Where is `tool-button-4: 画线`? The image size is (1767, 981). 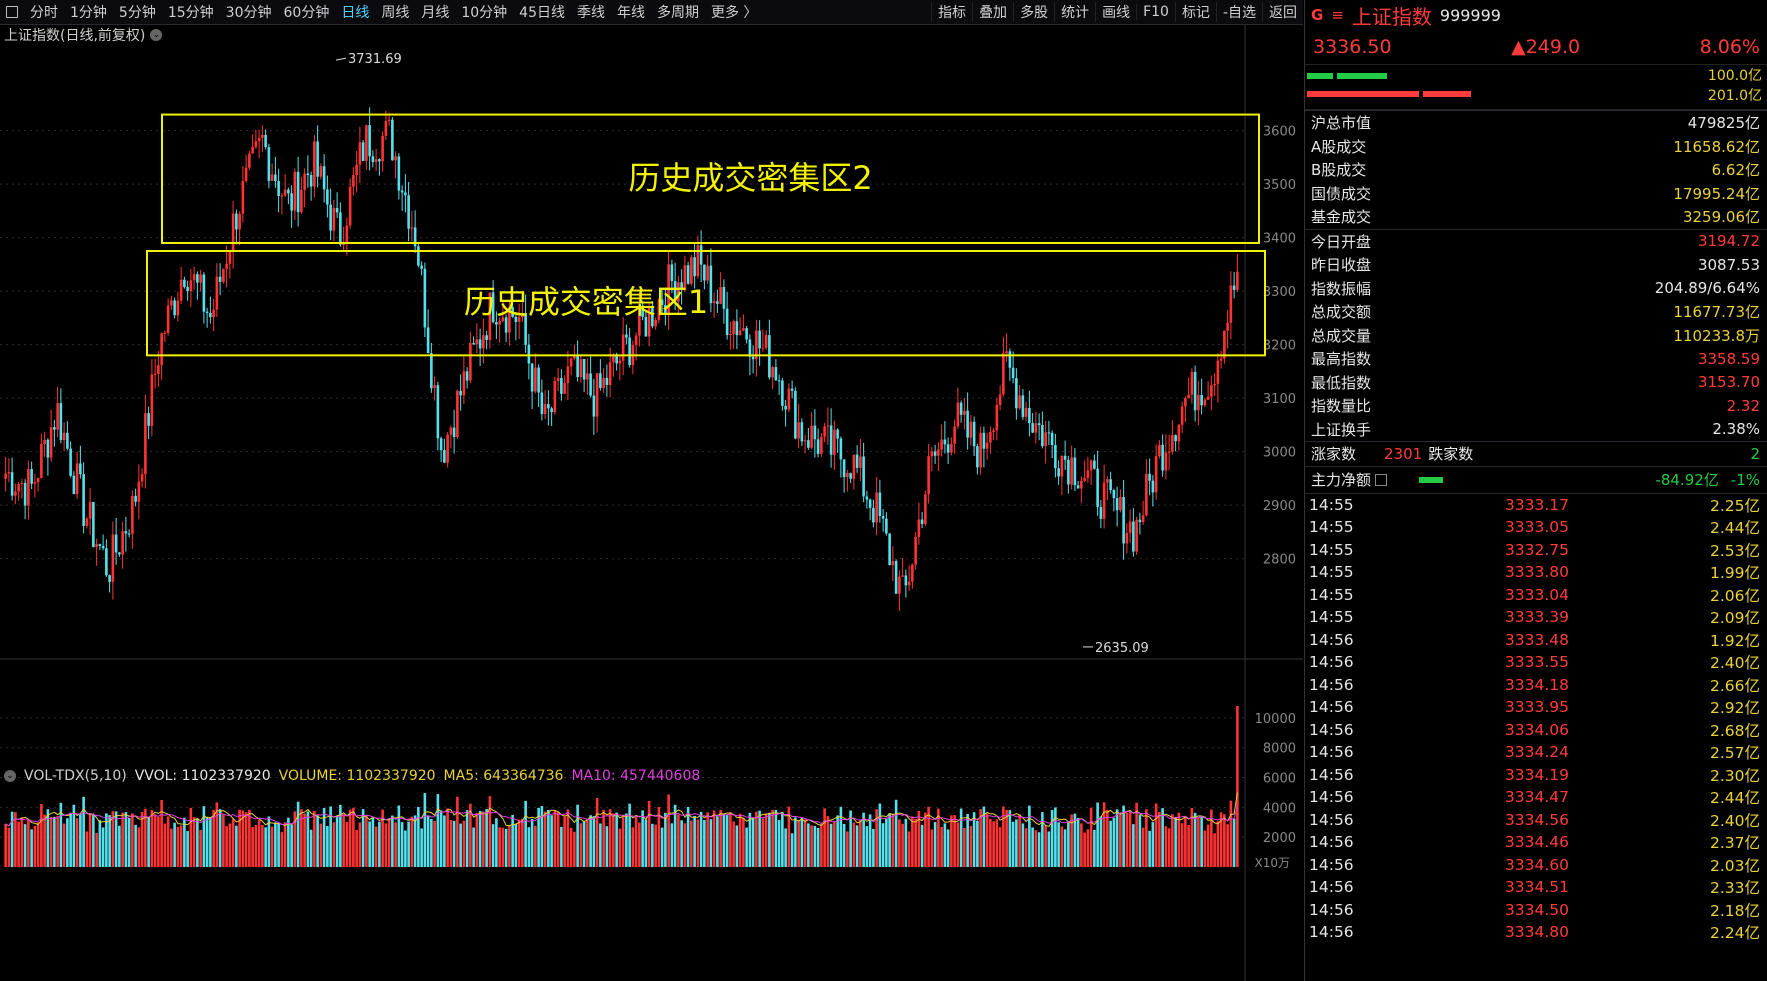 tool-button-4: 画线 is located at coordinates (1115, 12).